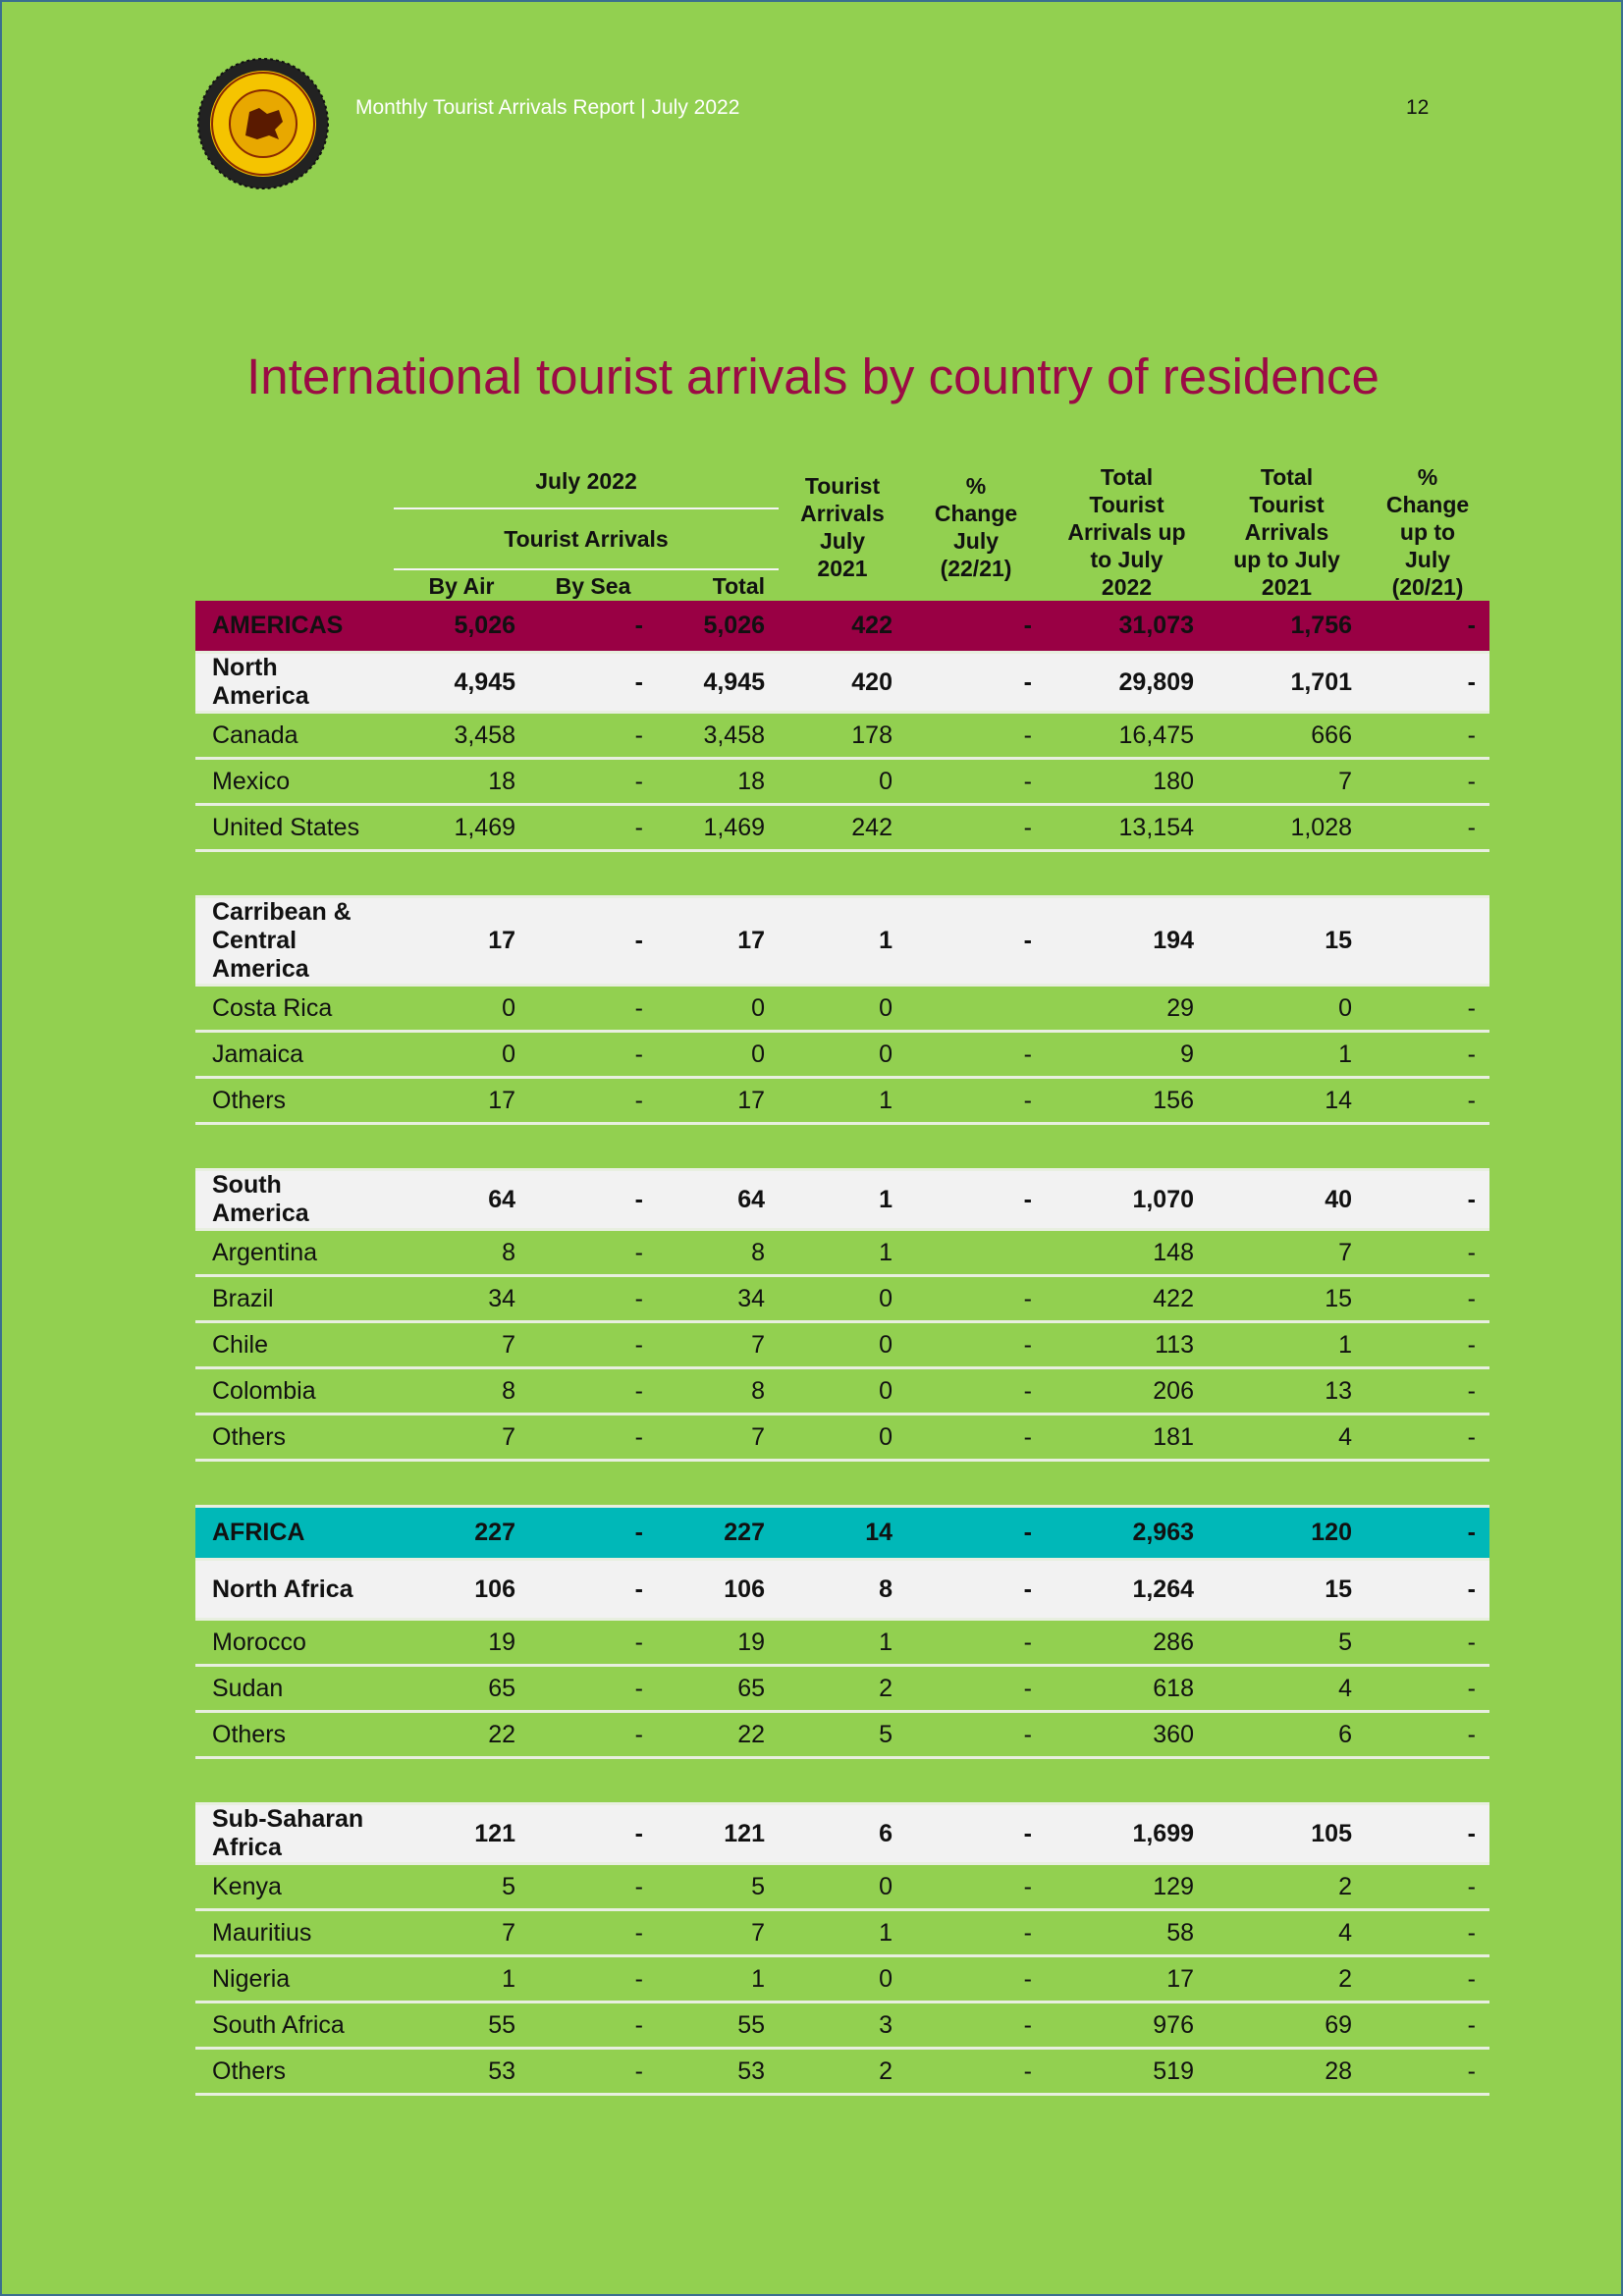  I want to click on cell: 13,154, so click(1127, 828).